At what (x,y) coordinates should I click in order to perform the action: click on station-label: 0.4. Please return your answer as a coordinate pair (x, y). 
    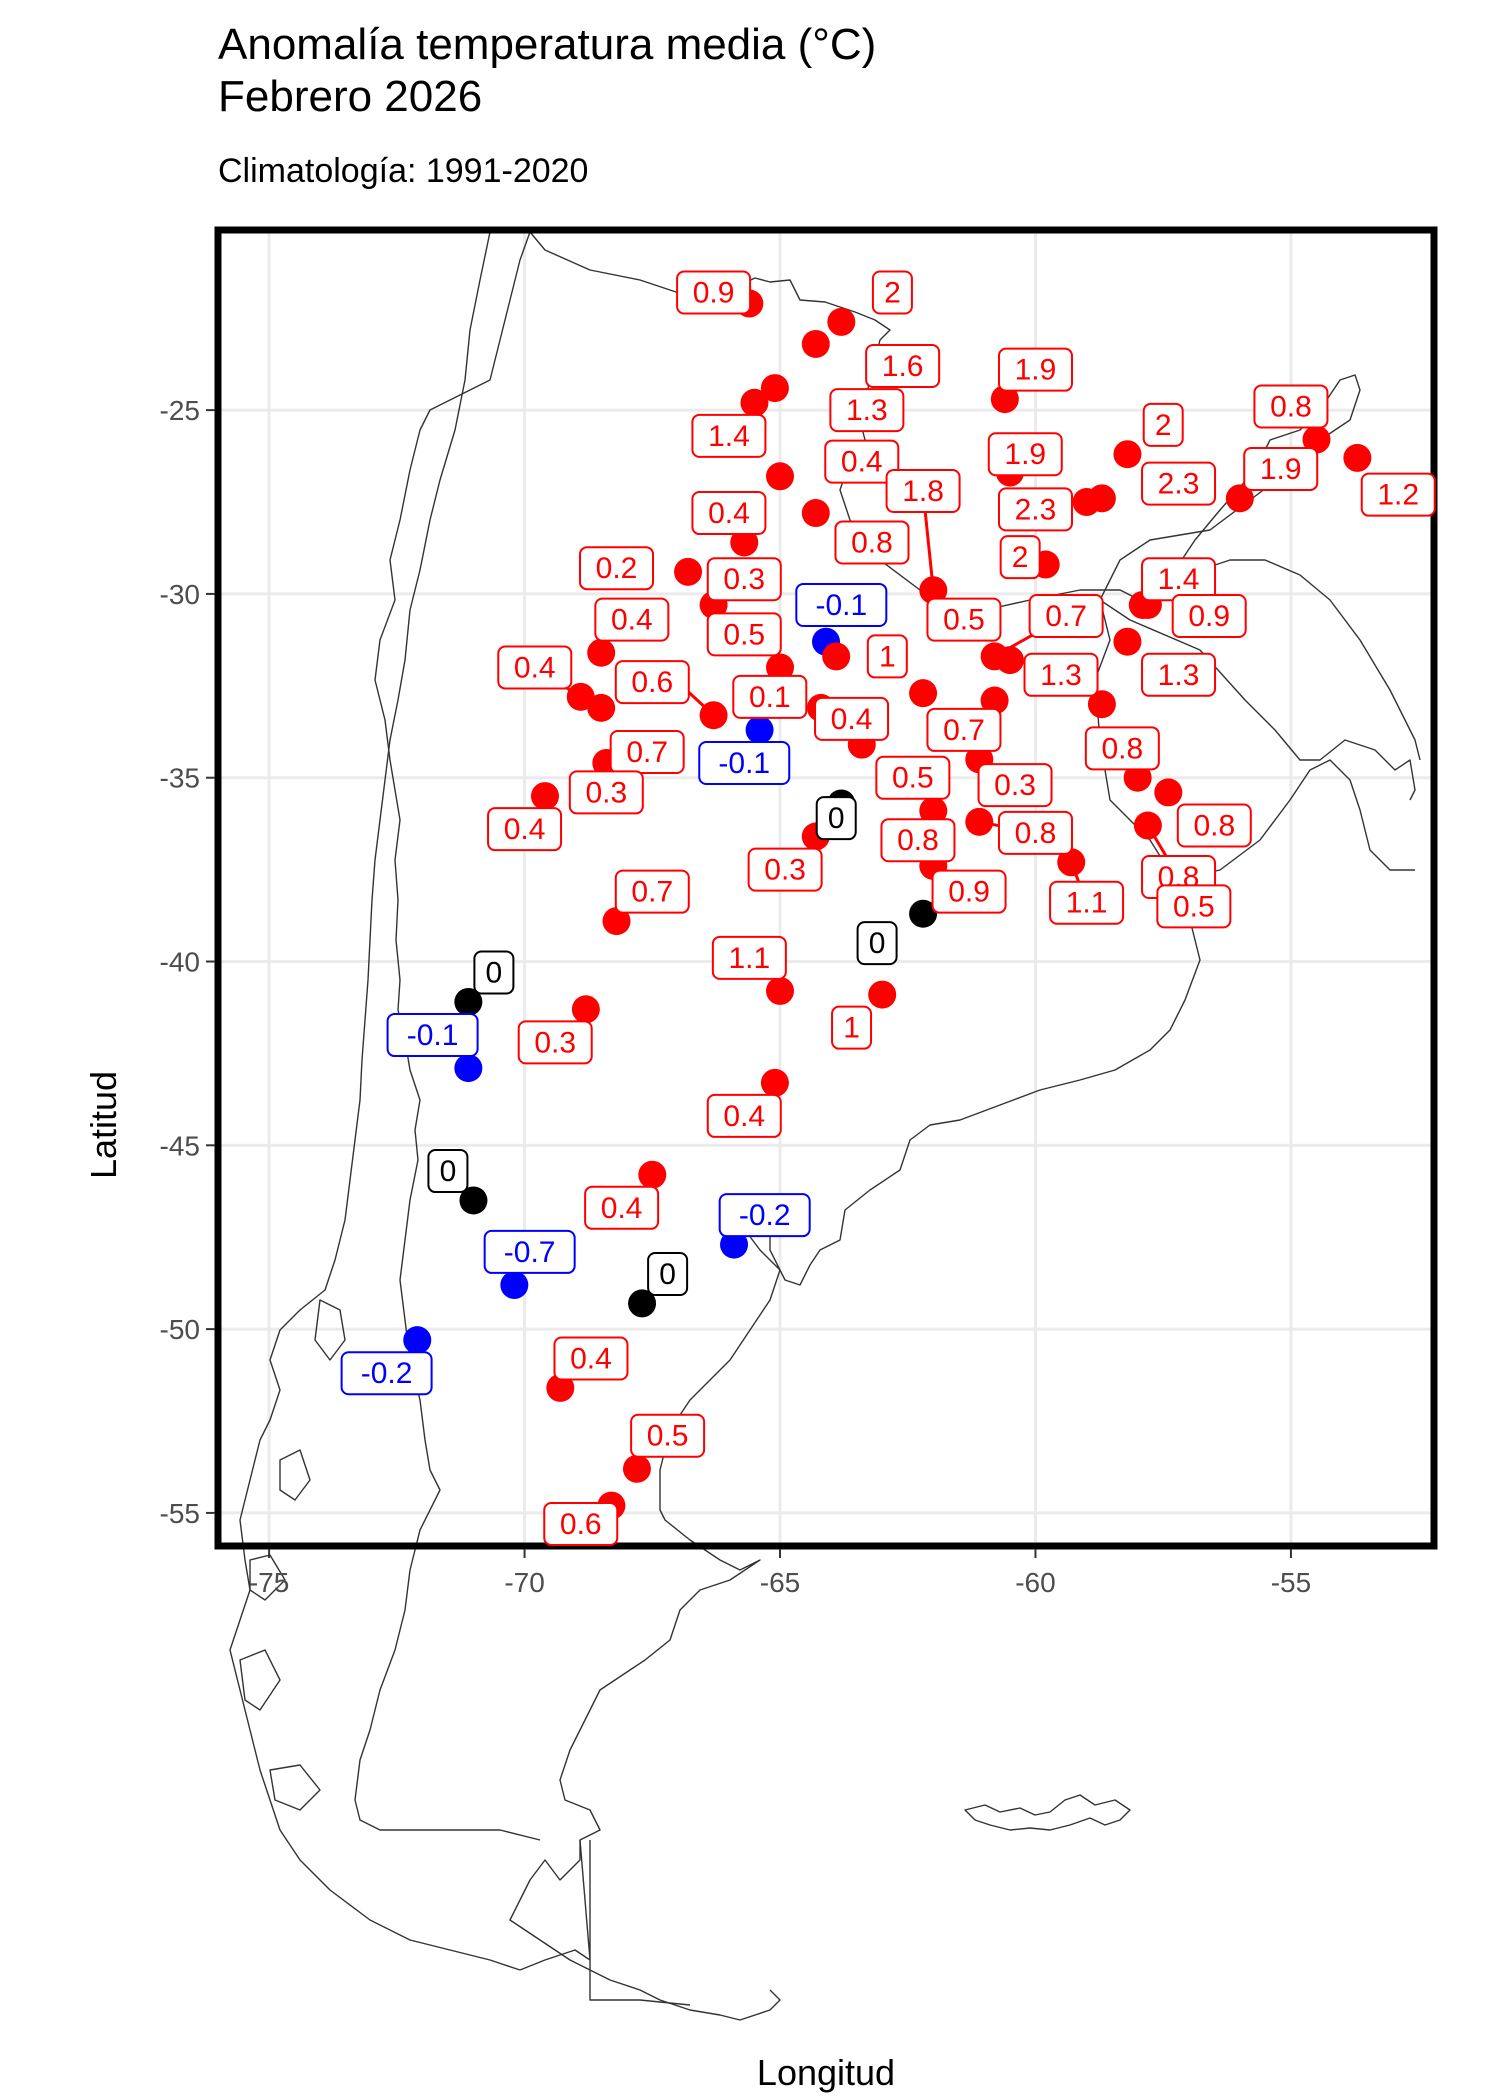
    Looking at the image, I should click on (525, 829).